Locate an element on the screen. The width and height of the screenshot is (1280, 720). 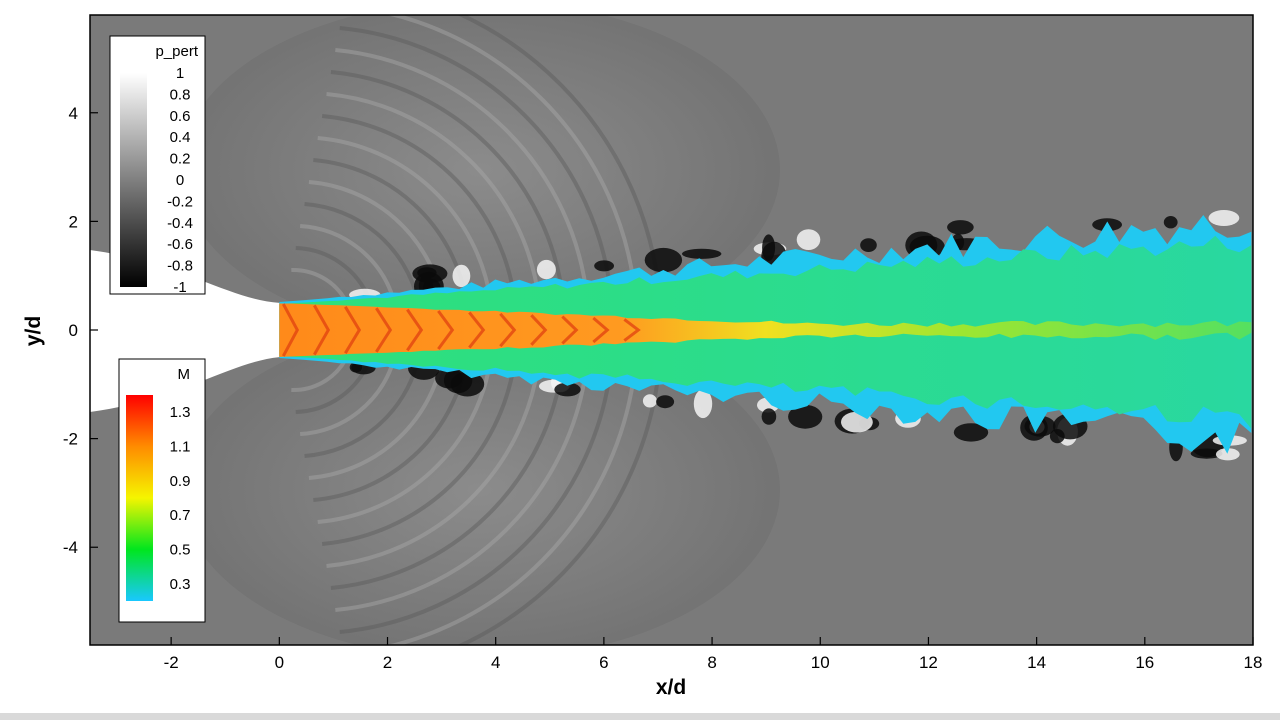
legend-mach-label: 0.9 is located at coordinates (180, 481).